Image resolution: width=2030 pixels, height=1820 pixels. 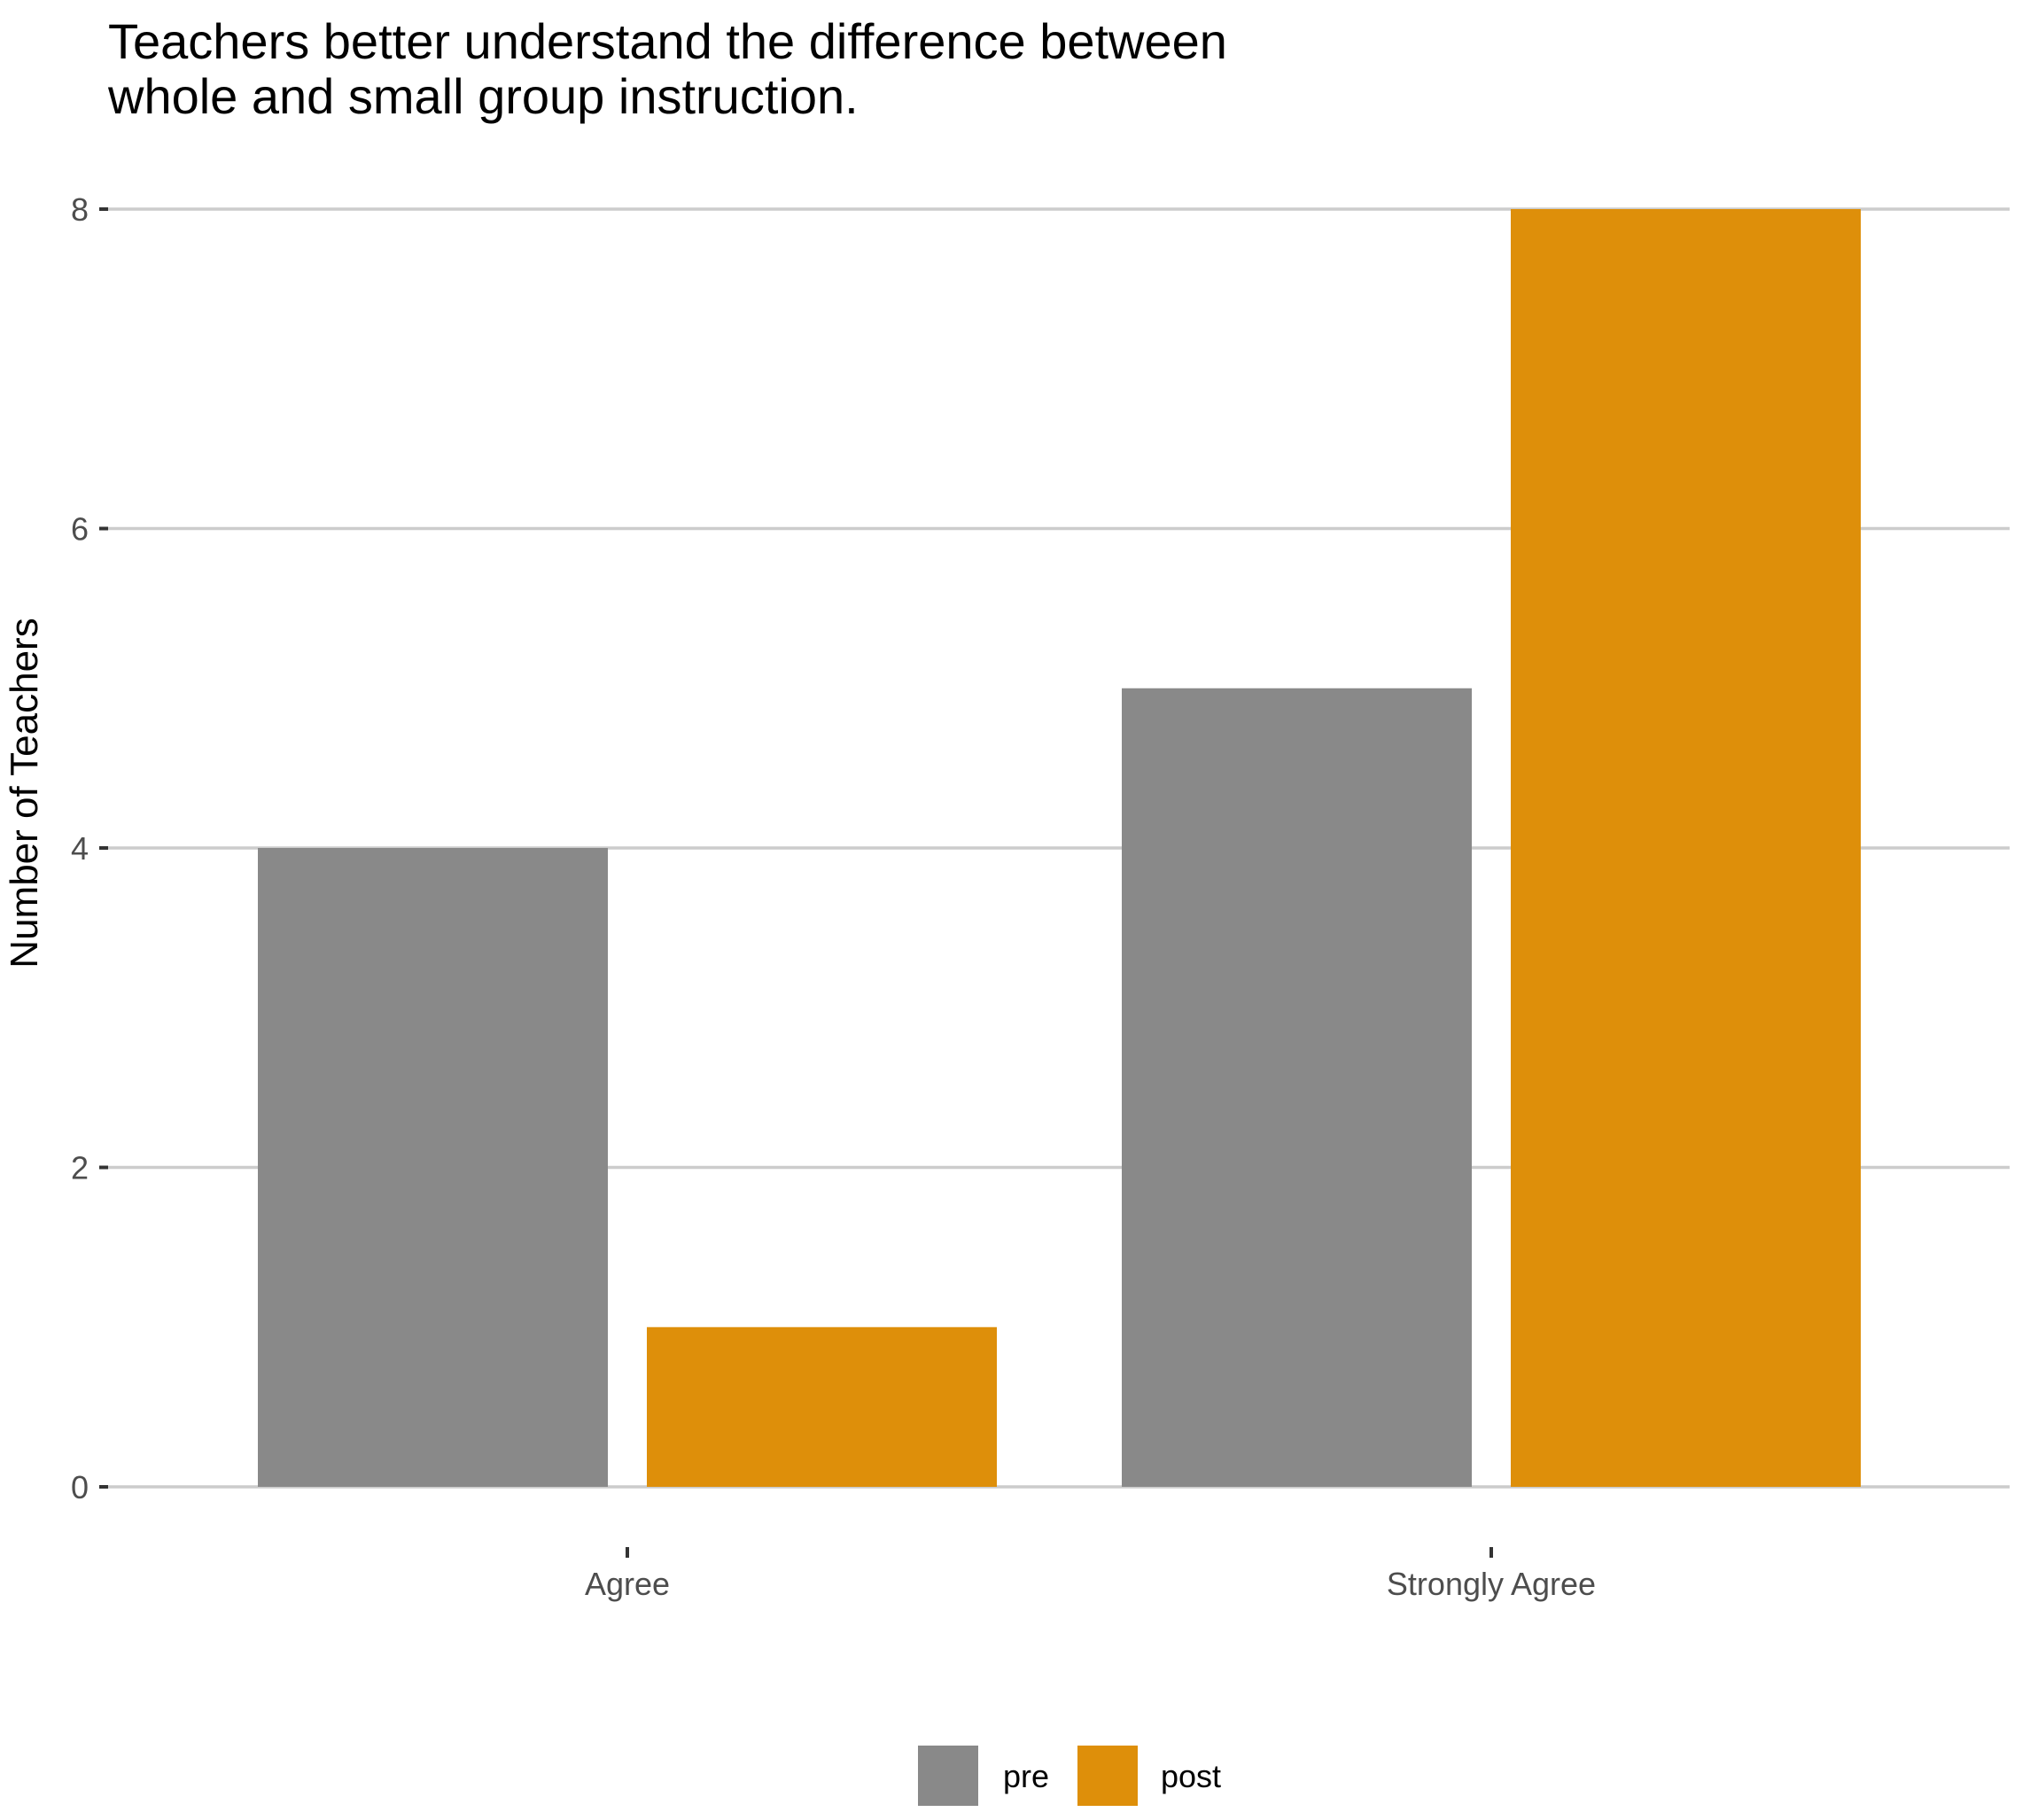 I want to click on chart-title-line-2: whole and small group instruction., so click(x=483, y=96).